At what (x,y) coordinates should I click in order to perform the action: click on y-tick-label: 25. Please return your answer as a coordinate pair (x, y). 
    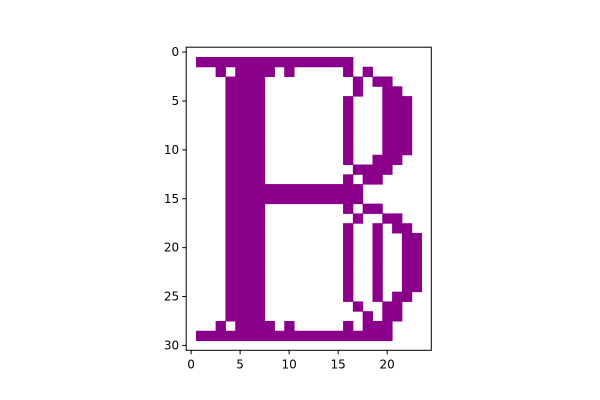
    Looking at the image, I should click on (171, 297).